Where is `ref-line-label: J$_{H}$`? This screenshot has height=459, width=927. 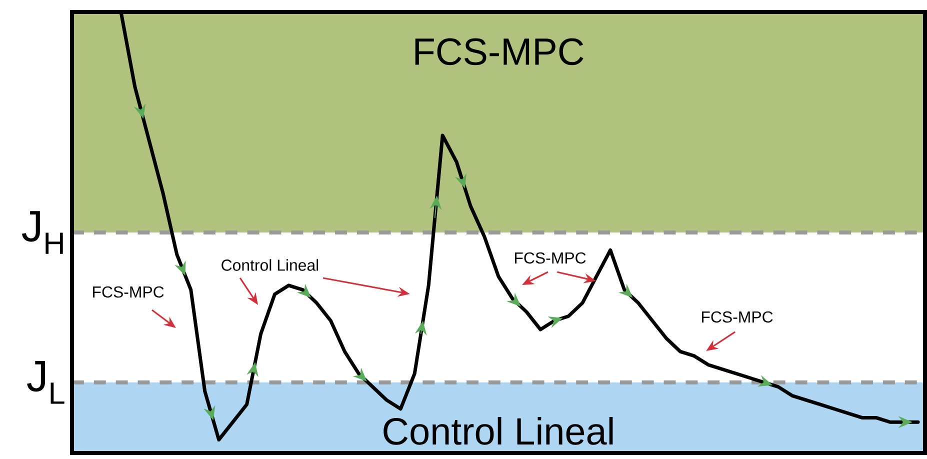
ref-line-label: J$_{H}$ is located at coordinates (42, 232).